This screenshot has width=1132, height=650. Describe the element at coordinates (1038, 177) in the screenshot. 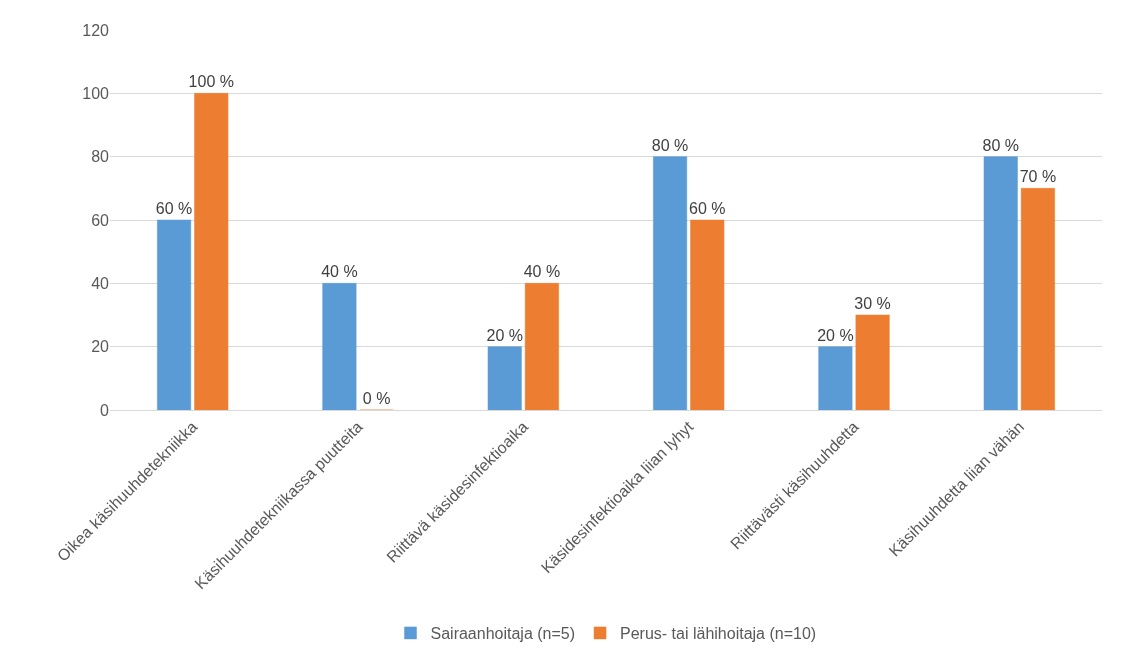

I see `data-label: 70 %` at that location.